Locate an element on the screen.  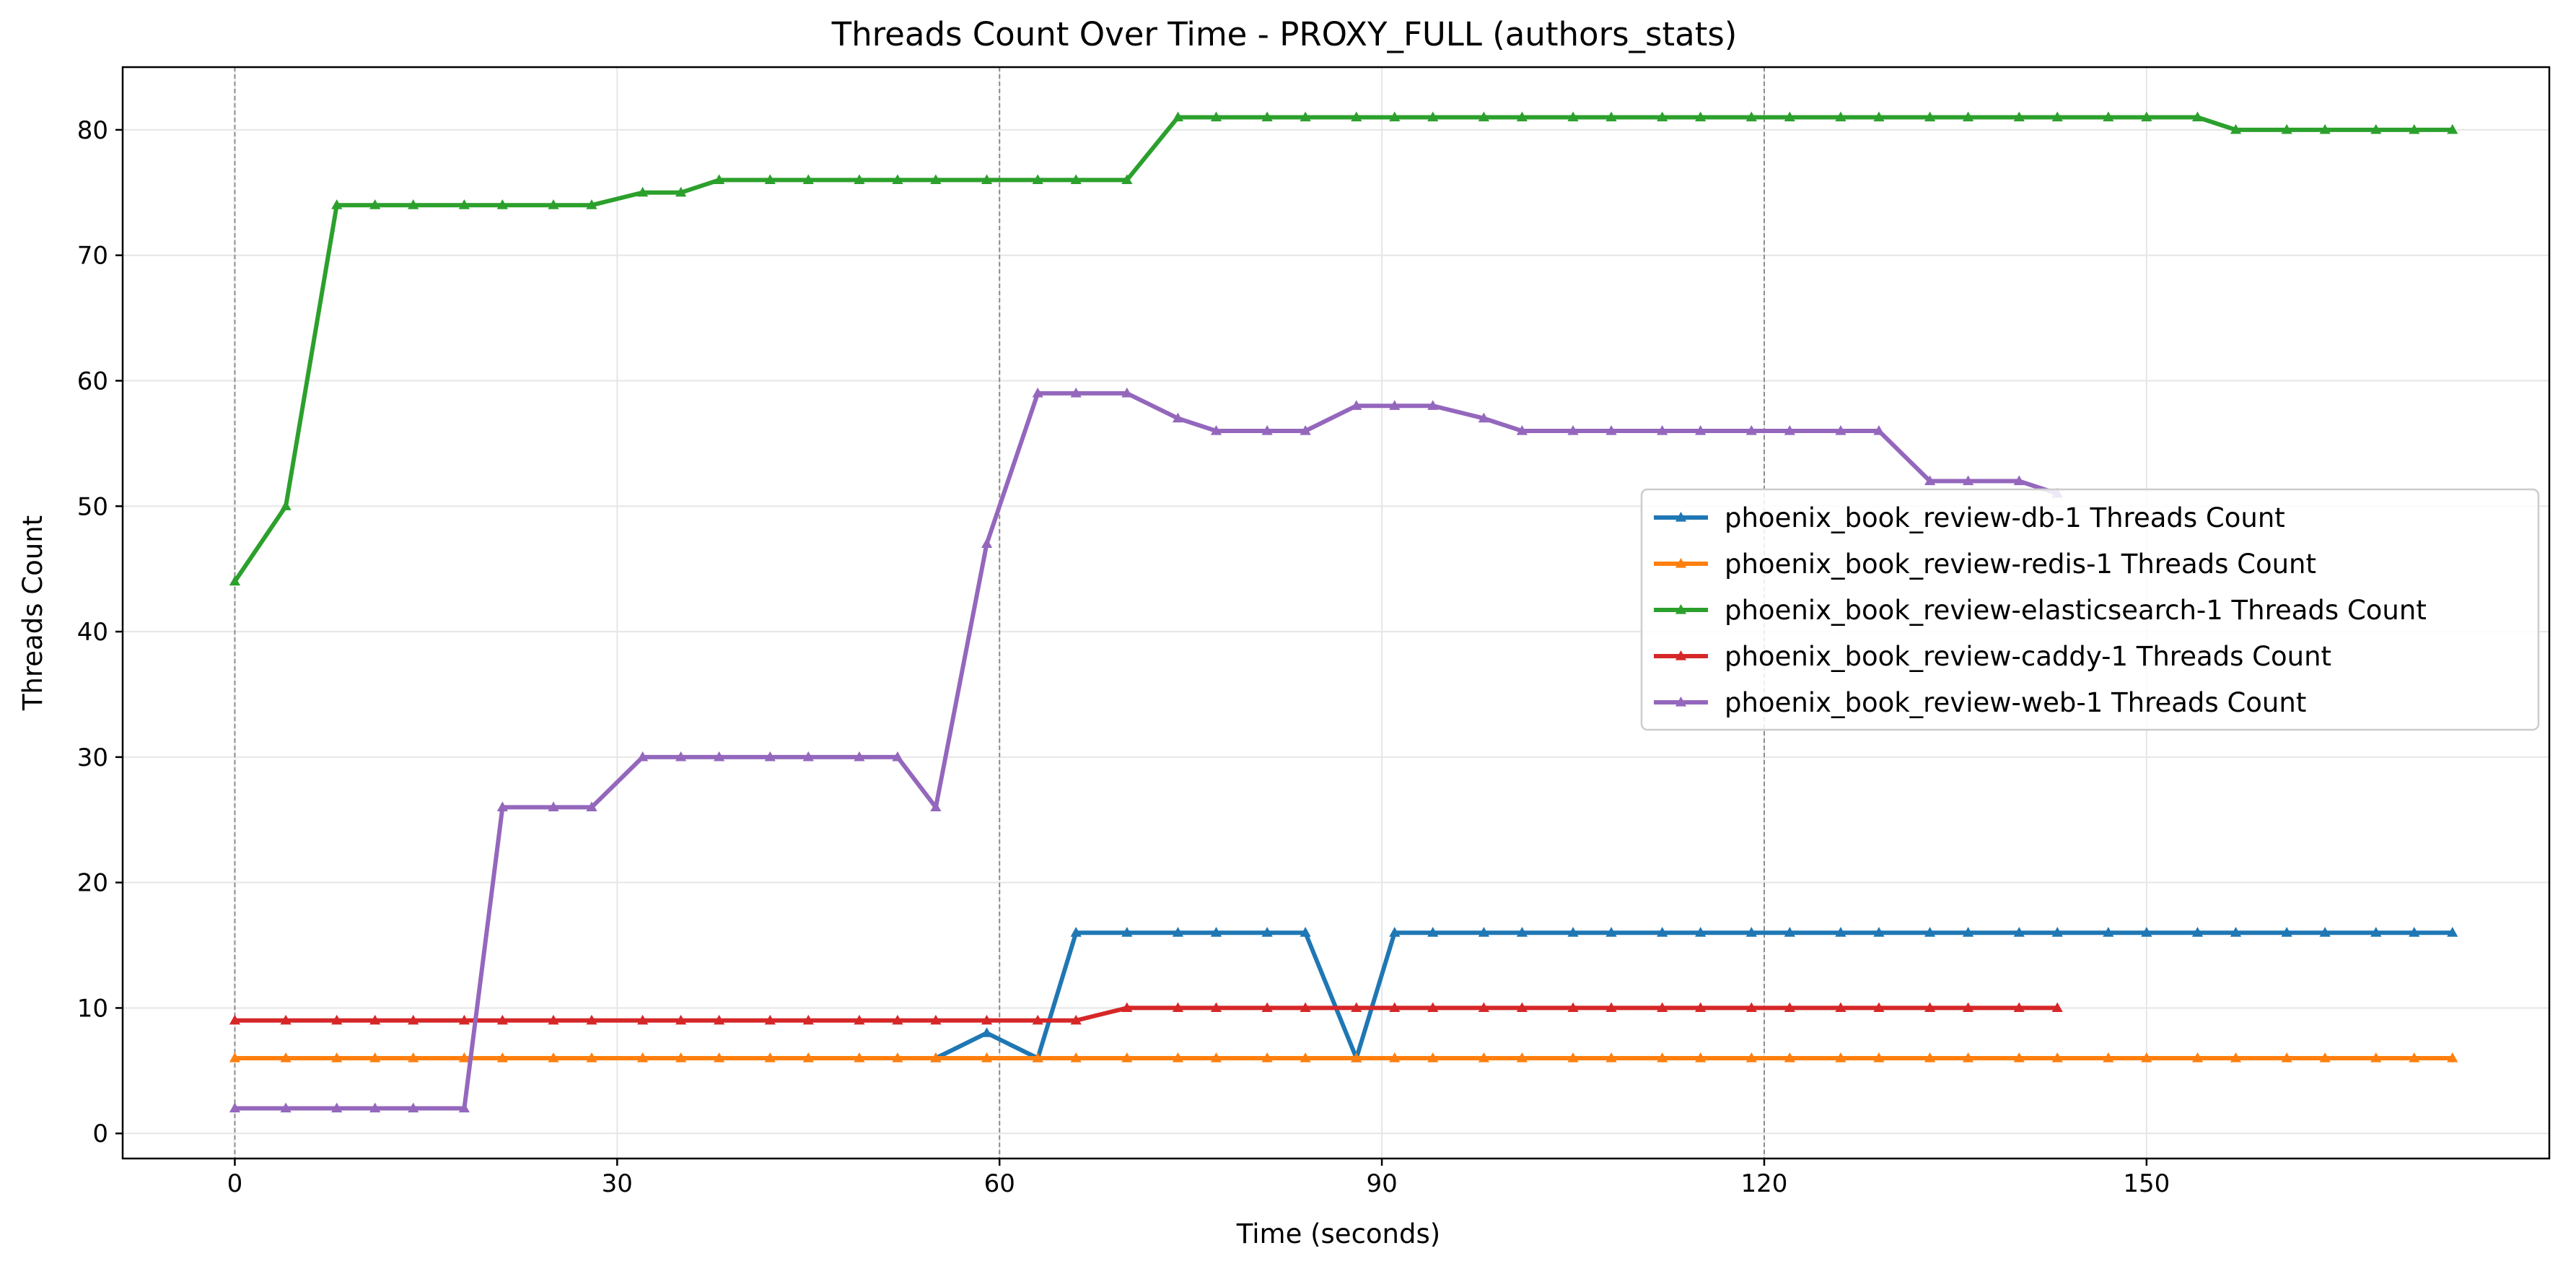
y-axis-label: Threads Count is located at coordinates (32, 613).